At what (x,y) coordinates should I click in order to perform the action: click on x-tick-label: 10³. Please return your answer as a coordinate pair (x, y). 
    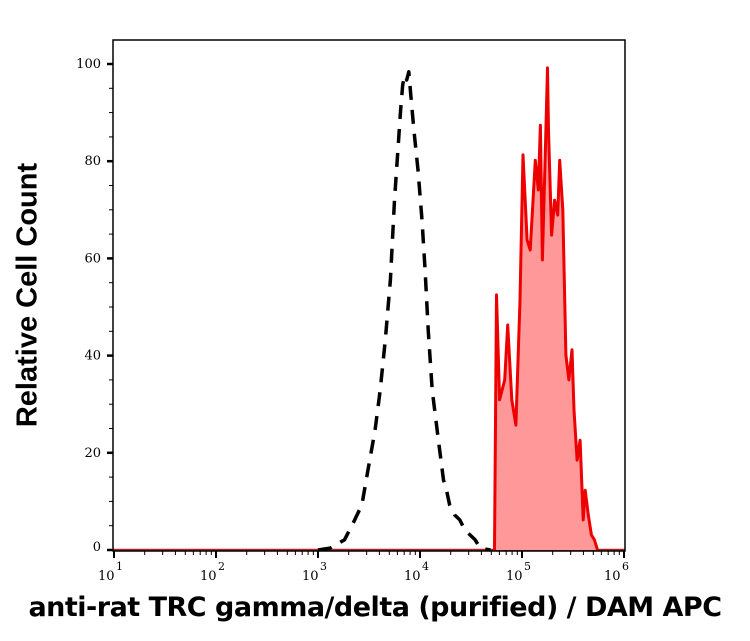
    Looking at the image, I should click on (314, 572).